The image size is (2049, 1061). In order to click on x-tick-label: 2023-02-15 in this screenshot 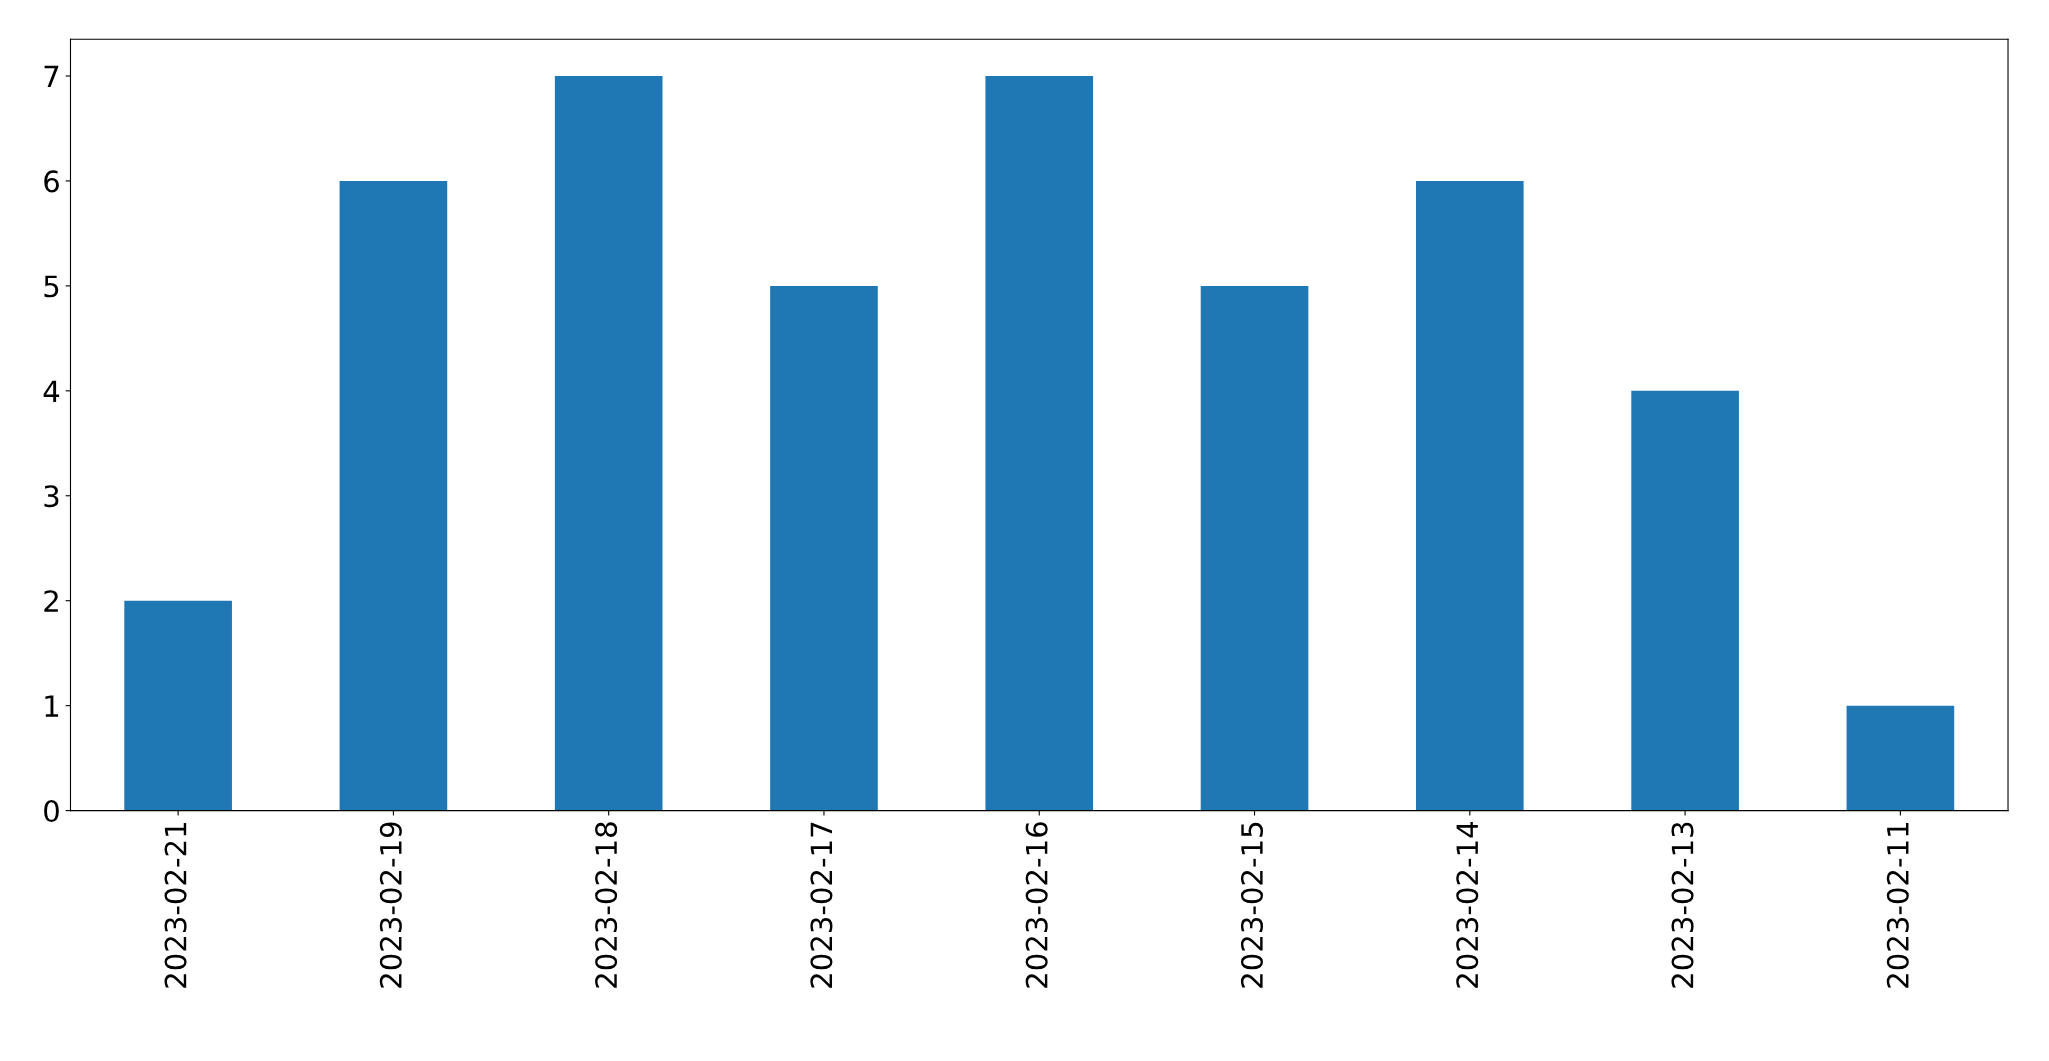, I will do `click(1251, 905)`.